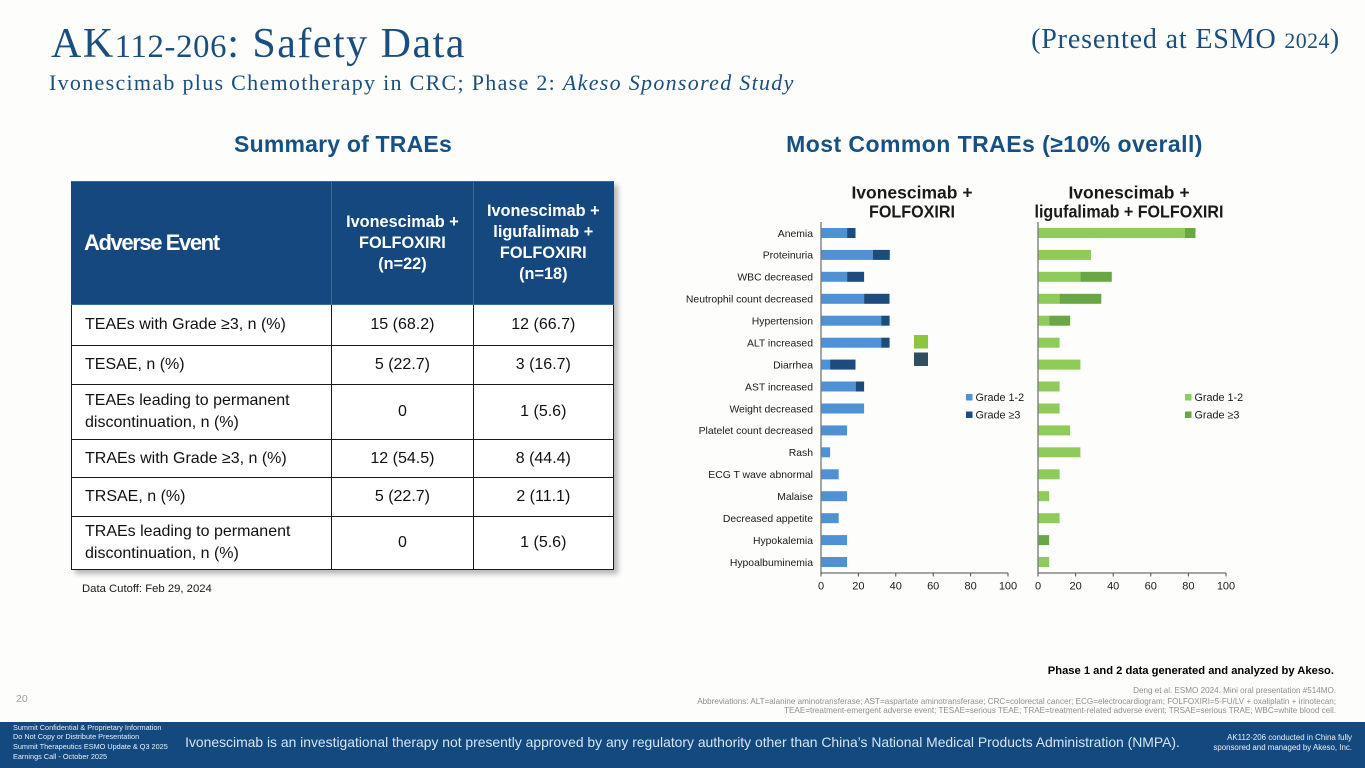  Describe the element at coordinates (779, 387) in the screenshot. I see `svg-text: AST increased` at that location.